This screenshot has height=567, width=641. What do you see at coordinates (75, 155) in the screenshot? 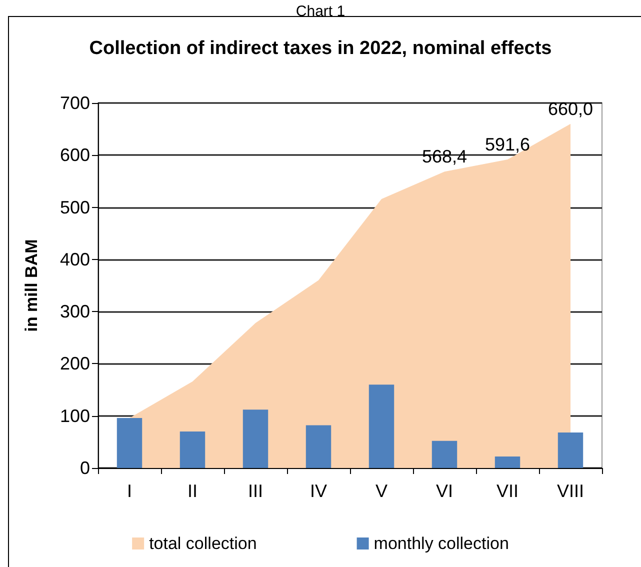
I see `y-tick-label: 600` at bounding box center [75, 155].